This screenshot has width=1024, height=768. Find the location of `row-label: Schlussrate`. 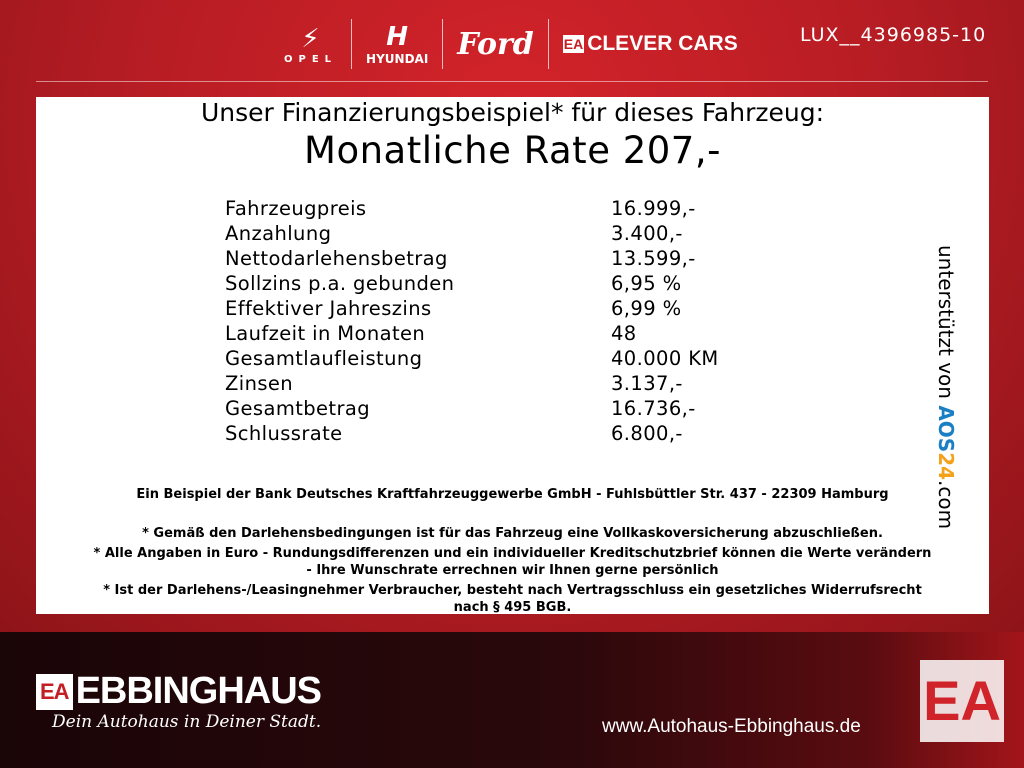

row-label: Schlussrate is located at coordinates (284, 433).